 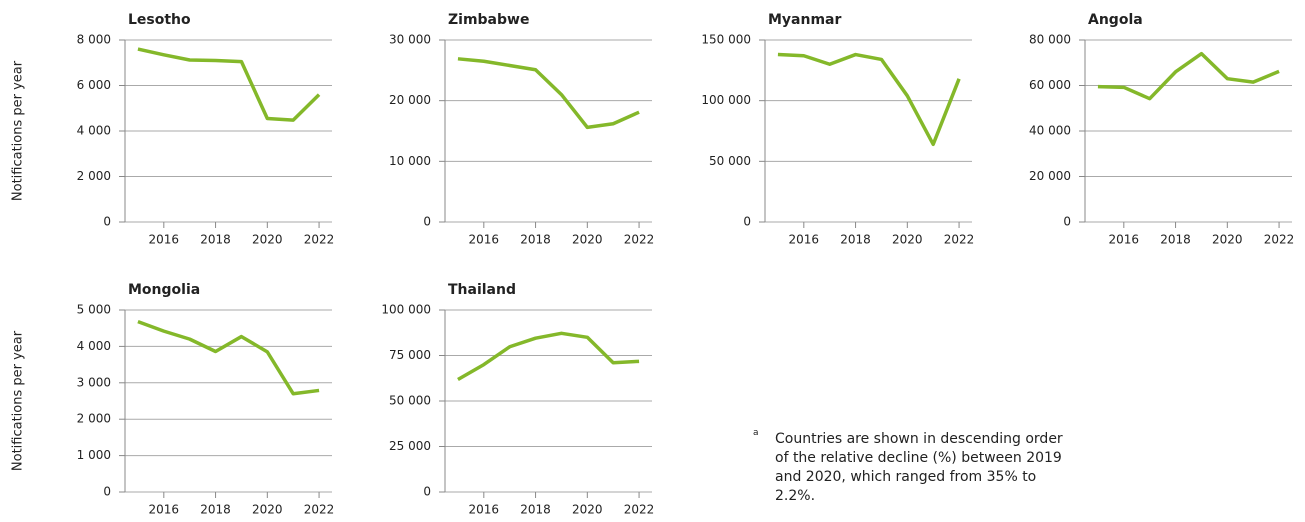 I want to click on y-tick-label: 25 000, so click(x=410, y=446).